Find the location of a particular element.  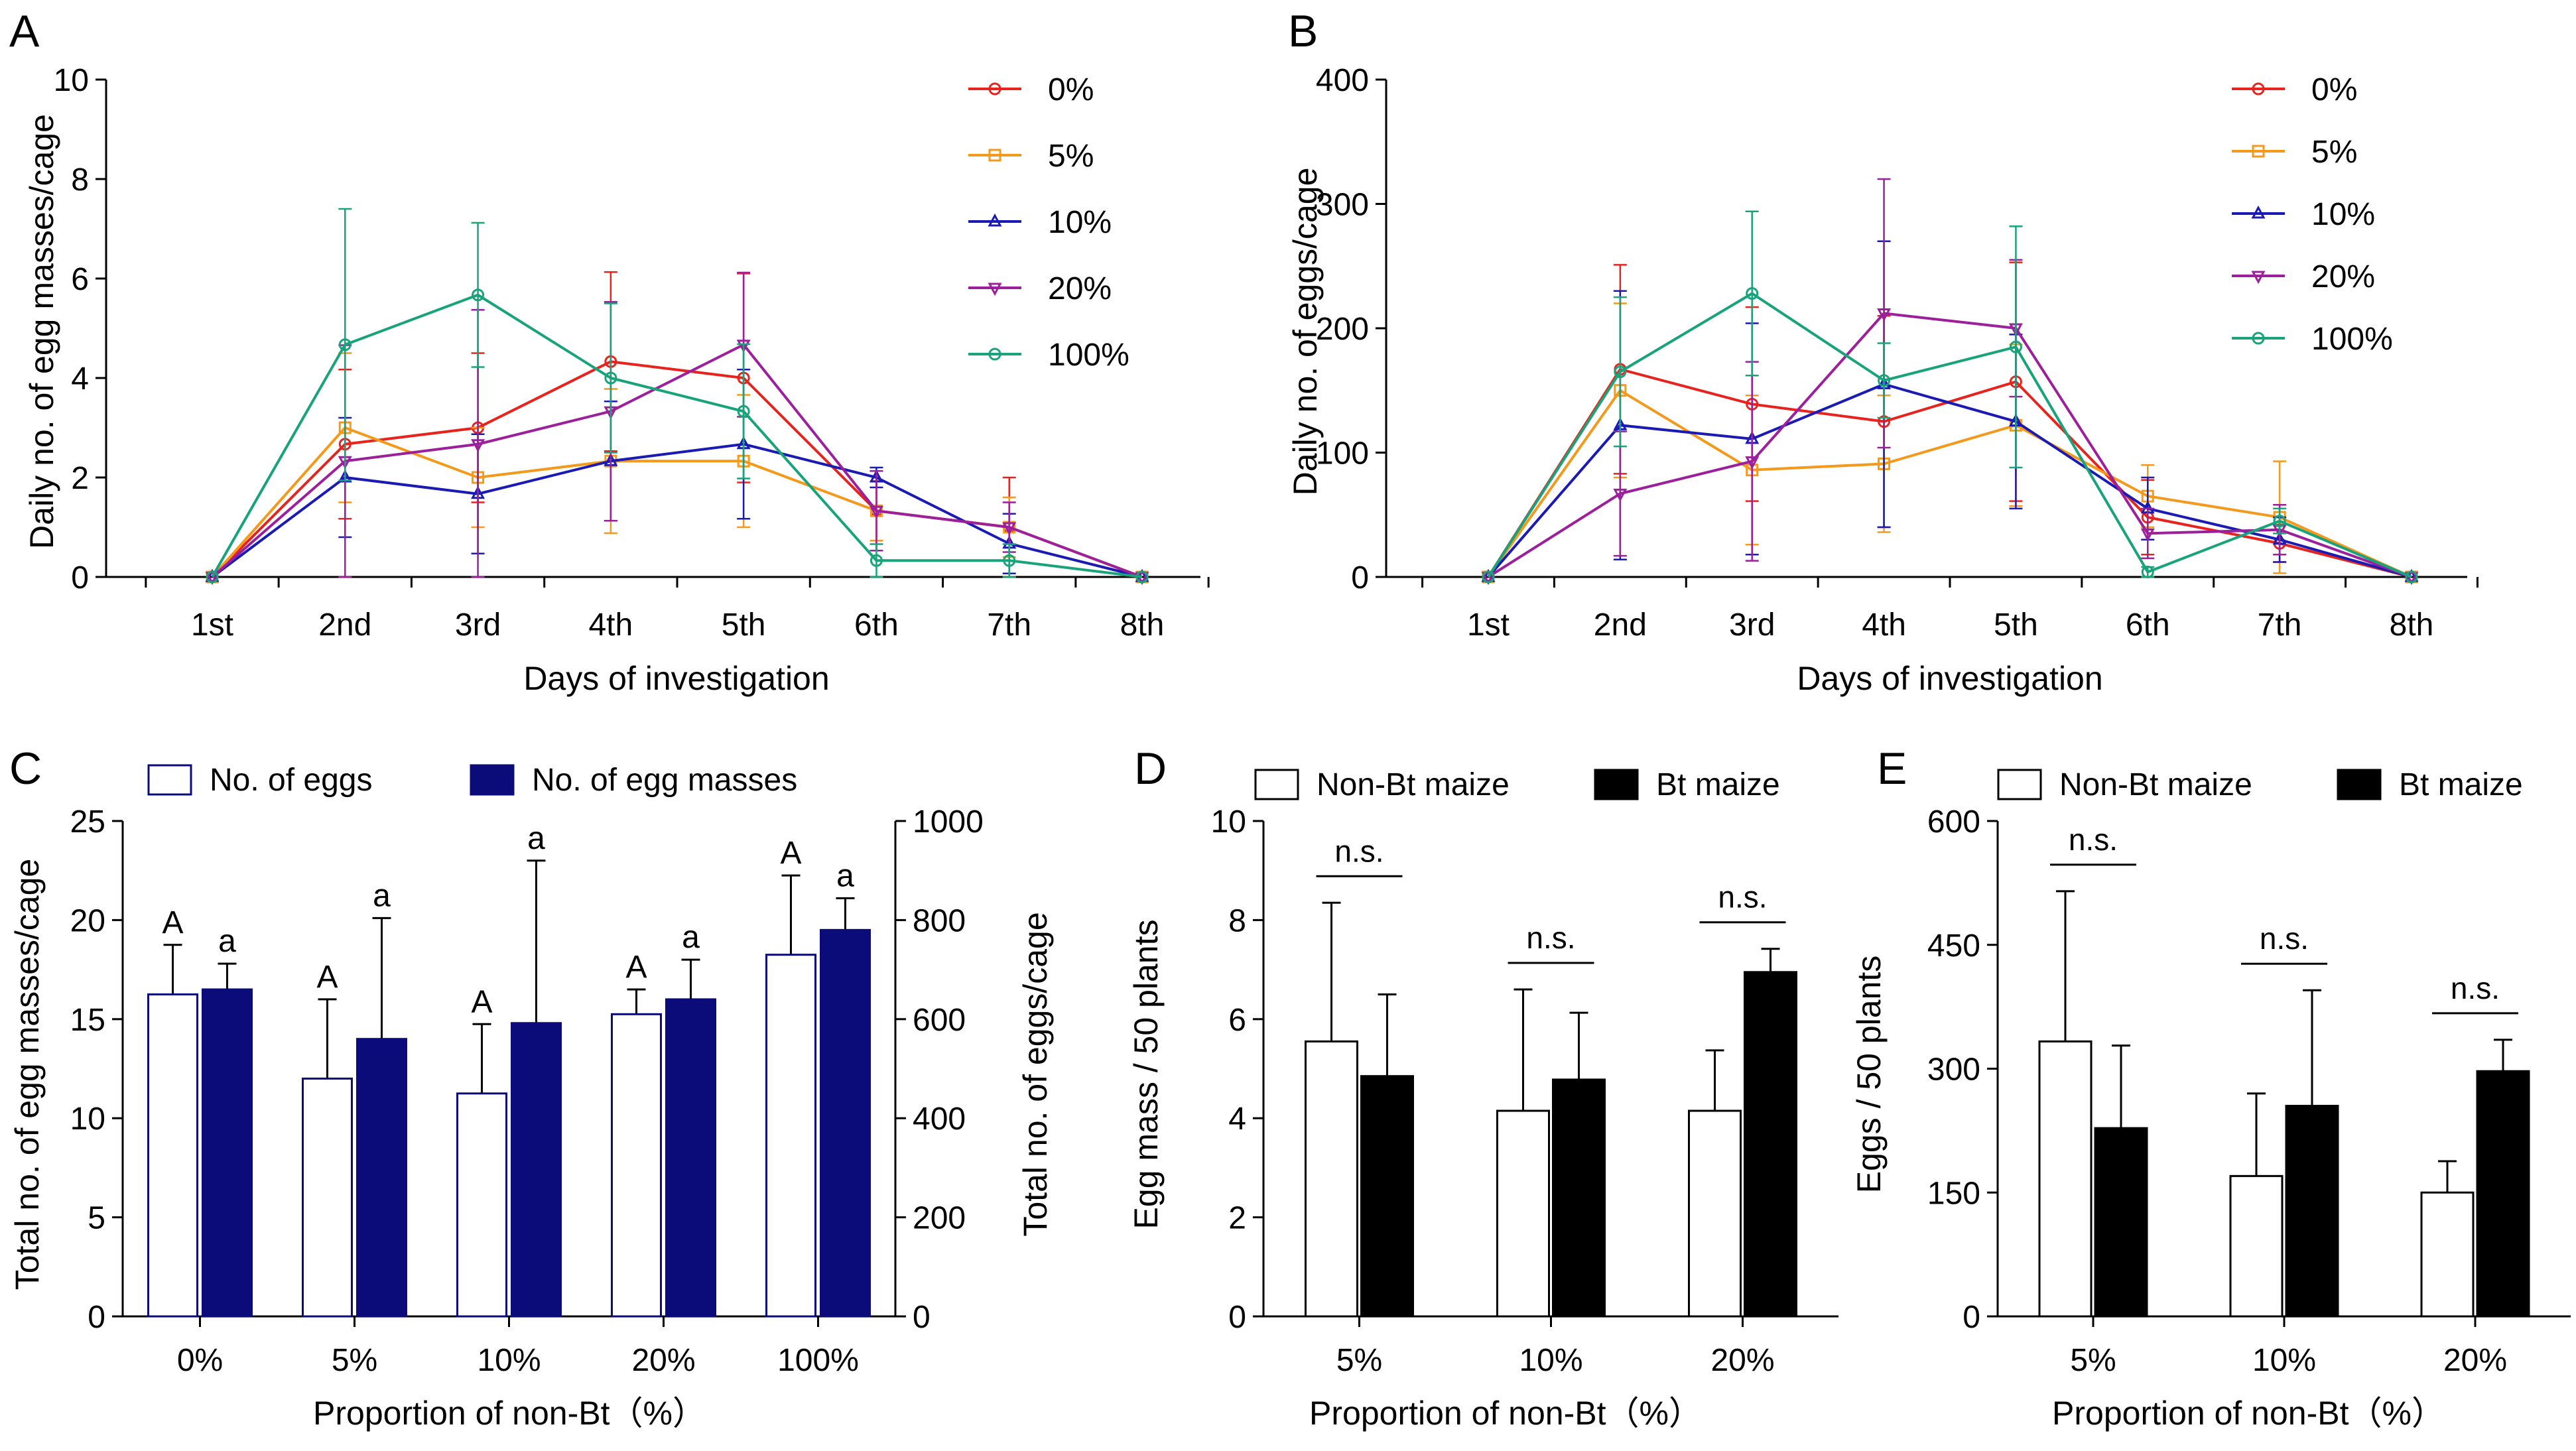

panel-b-y-axis-title: Daily no. of eggs/cage is located at coordinates (1306, 332).